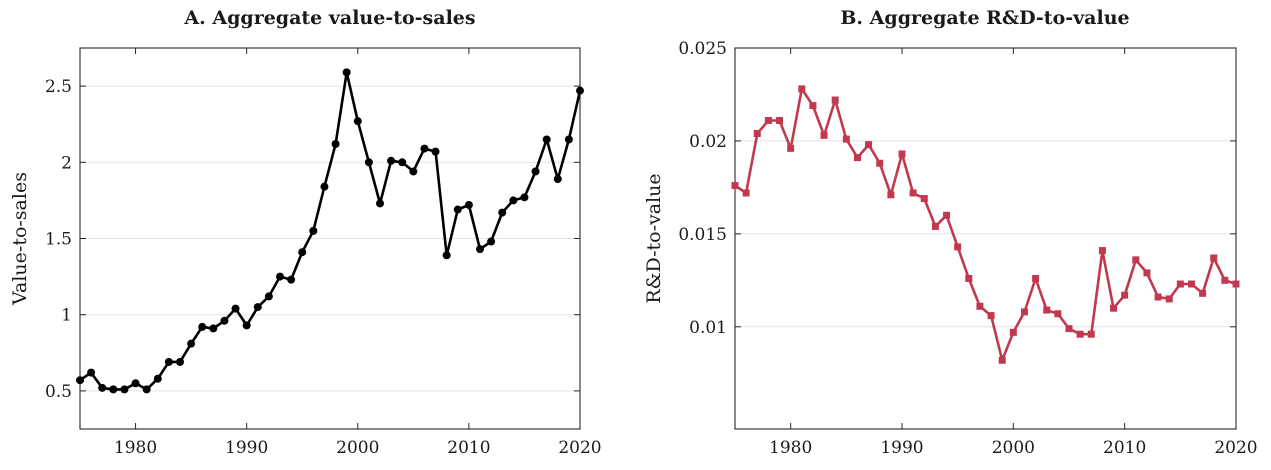 The image size is (1271, 470). Describe the element at coordinates (66, 163) in the screenshot. I see `y-tick-label: 2` at that location.